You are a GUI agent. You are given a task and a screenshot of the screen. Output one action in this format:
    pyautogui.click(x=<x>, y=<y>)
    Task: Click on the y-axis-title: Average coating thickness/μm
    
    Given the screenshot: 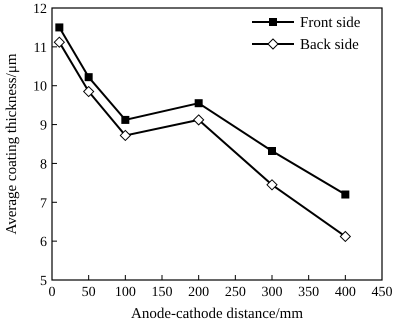 What is the action you would take?
    pyautogui.click(x=12, y=144)
    